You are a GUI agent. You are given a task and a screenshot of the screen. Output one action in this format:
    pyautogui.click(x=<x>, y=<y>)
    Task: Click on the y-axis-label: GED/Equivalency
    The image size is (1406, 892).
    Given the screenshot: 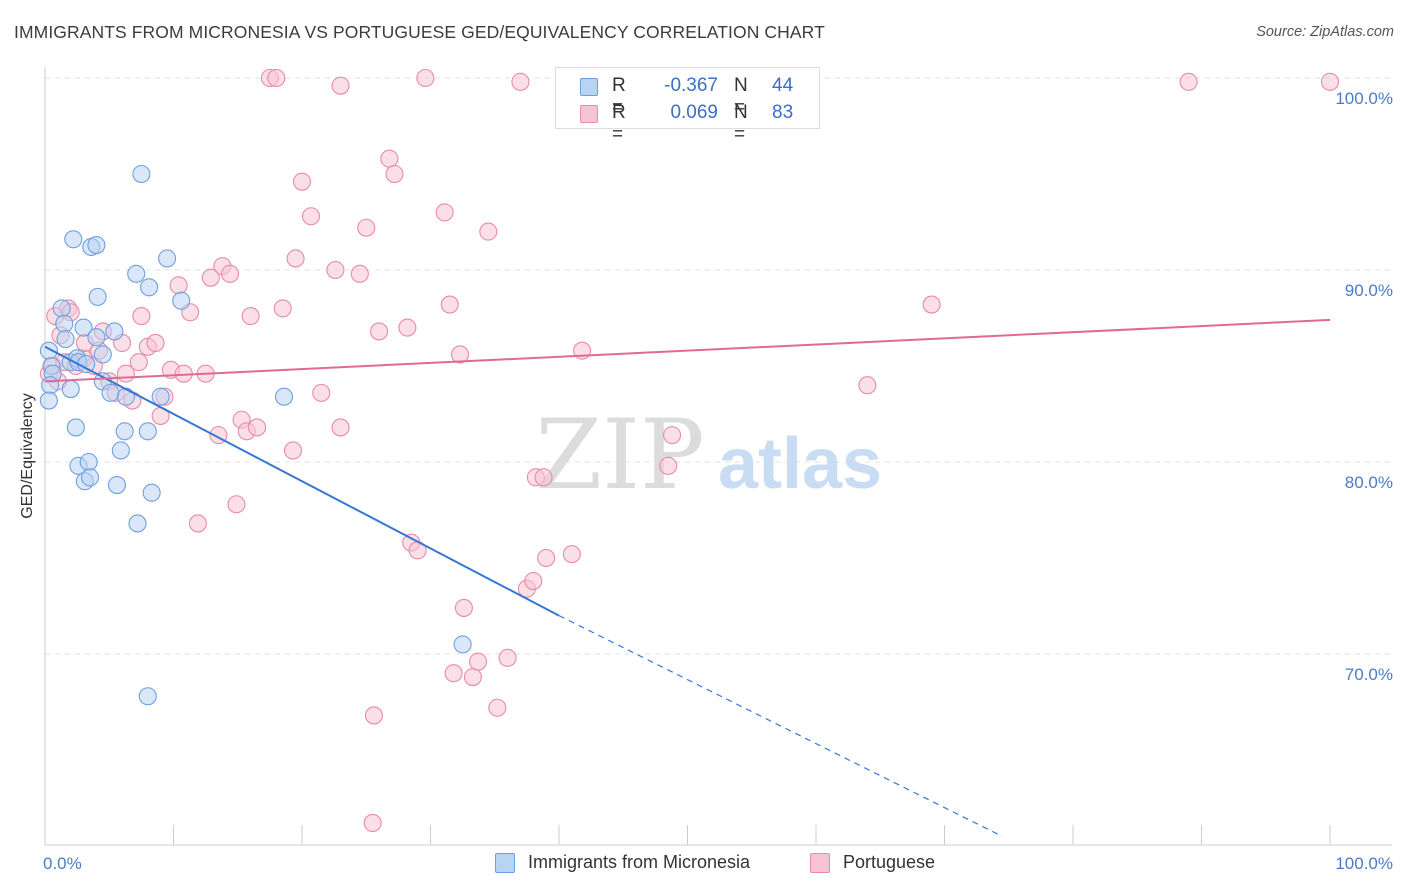 What is the action you would take?
    pyautogui.click(x=27, y=455)
    